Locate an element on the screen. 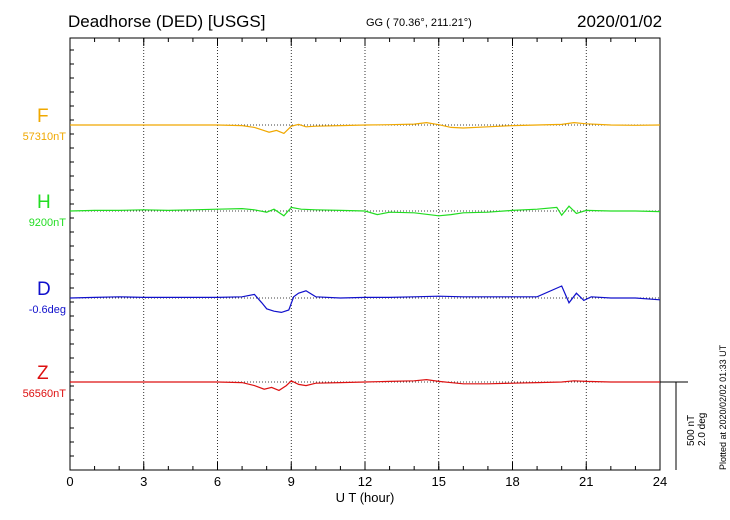 The height and width of the screenshot is (520, 730). channel-baseline-value-d: -0.6deg is located at coordinates (47, 310).